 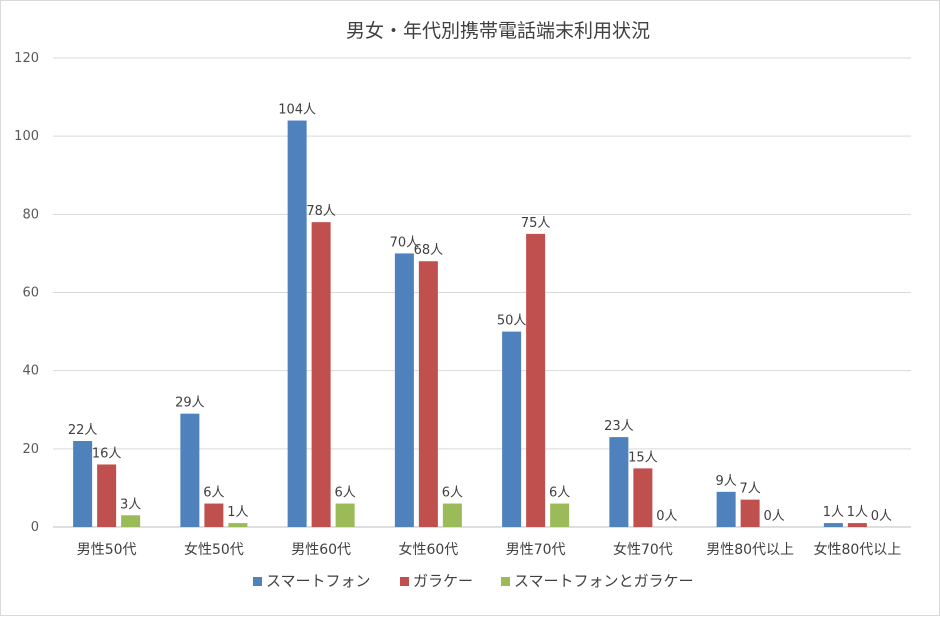 What do you see at coordinates (35, 527) in the screenshot?
I see `y-tick-label: 0` at bounding box center [35, 527].